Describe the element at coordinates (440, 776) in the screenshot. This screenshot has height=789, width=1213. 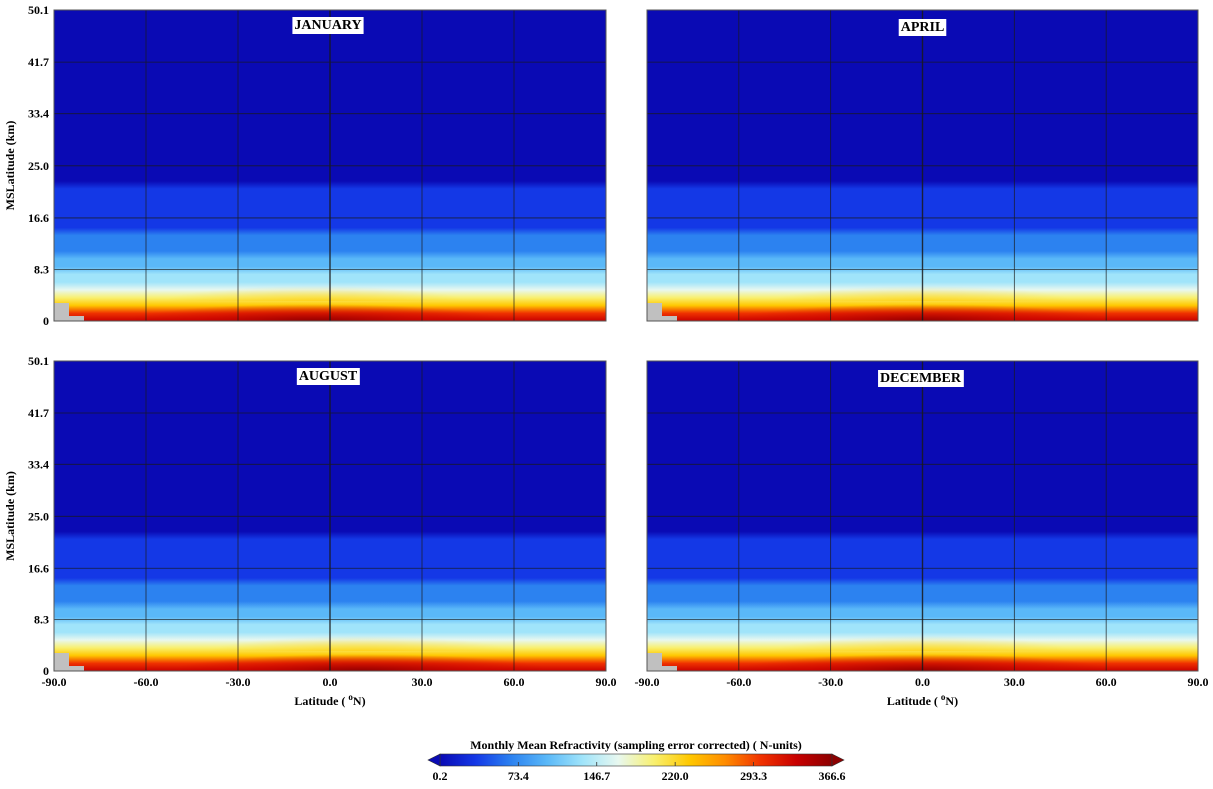
I see `colorbar-tick-label: 0.2` at that location.